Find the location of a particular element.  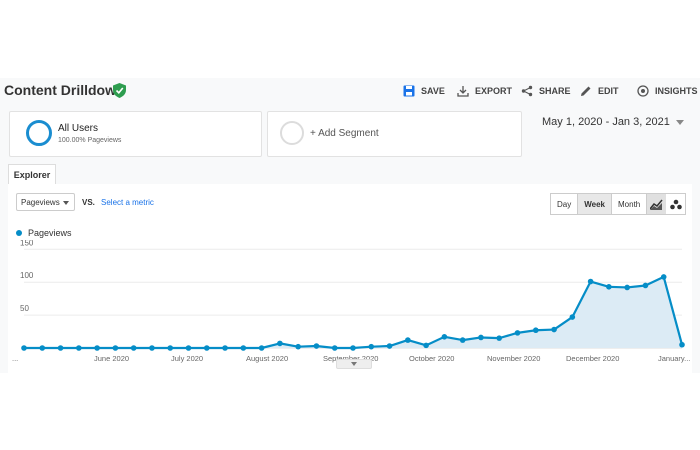

select-metric-link: Select a metric is located at coordinates (127, 202).